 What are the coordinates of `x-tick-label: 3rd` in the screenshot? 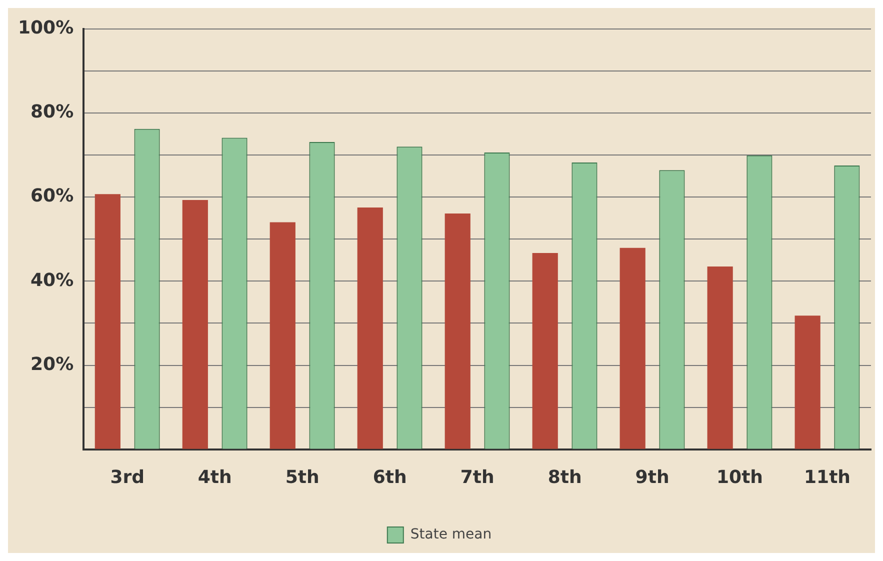 It's located at (127, 477).